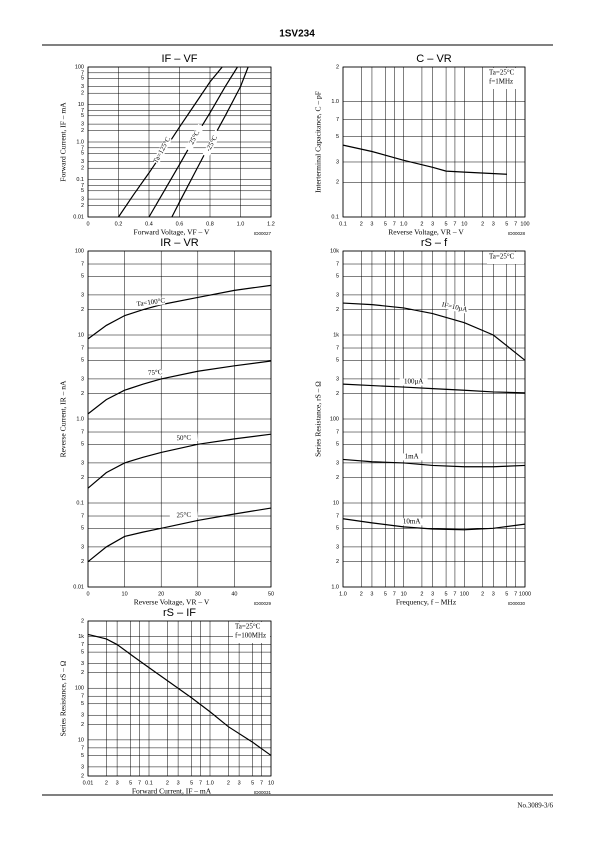 This screenshot has height=842, width=595. I want to click on chart-code: ID00029, so click(263, 603).